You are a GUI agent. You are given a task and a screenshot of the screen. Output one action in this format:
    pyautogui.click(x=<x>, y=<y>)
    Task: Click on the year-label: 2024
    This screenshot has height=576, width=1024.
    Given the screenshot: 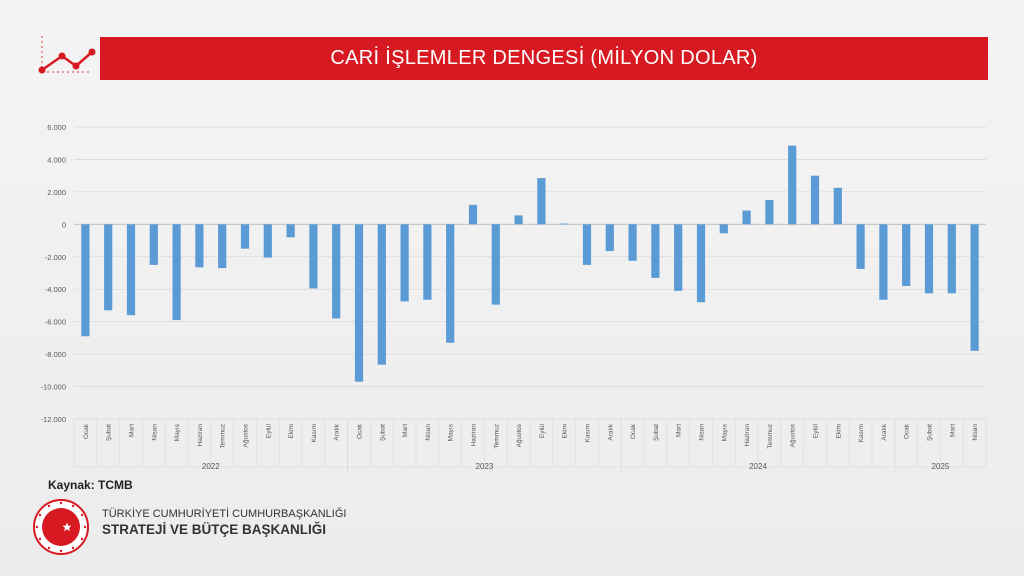 What is the action you would take?
    pyautogui.click(x=758, y=466)
    